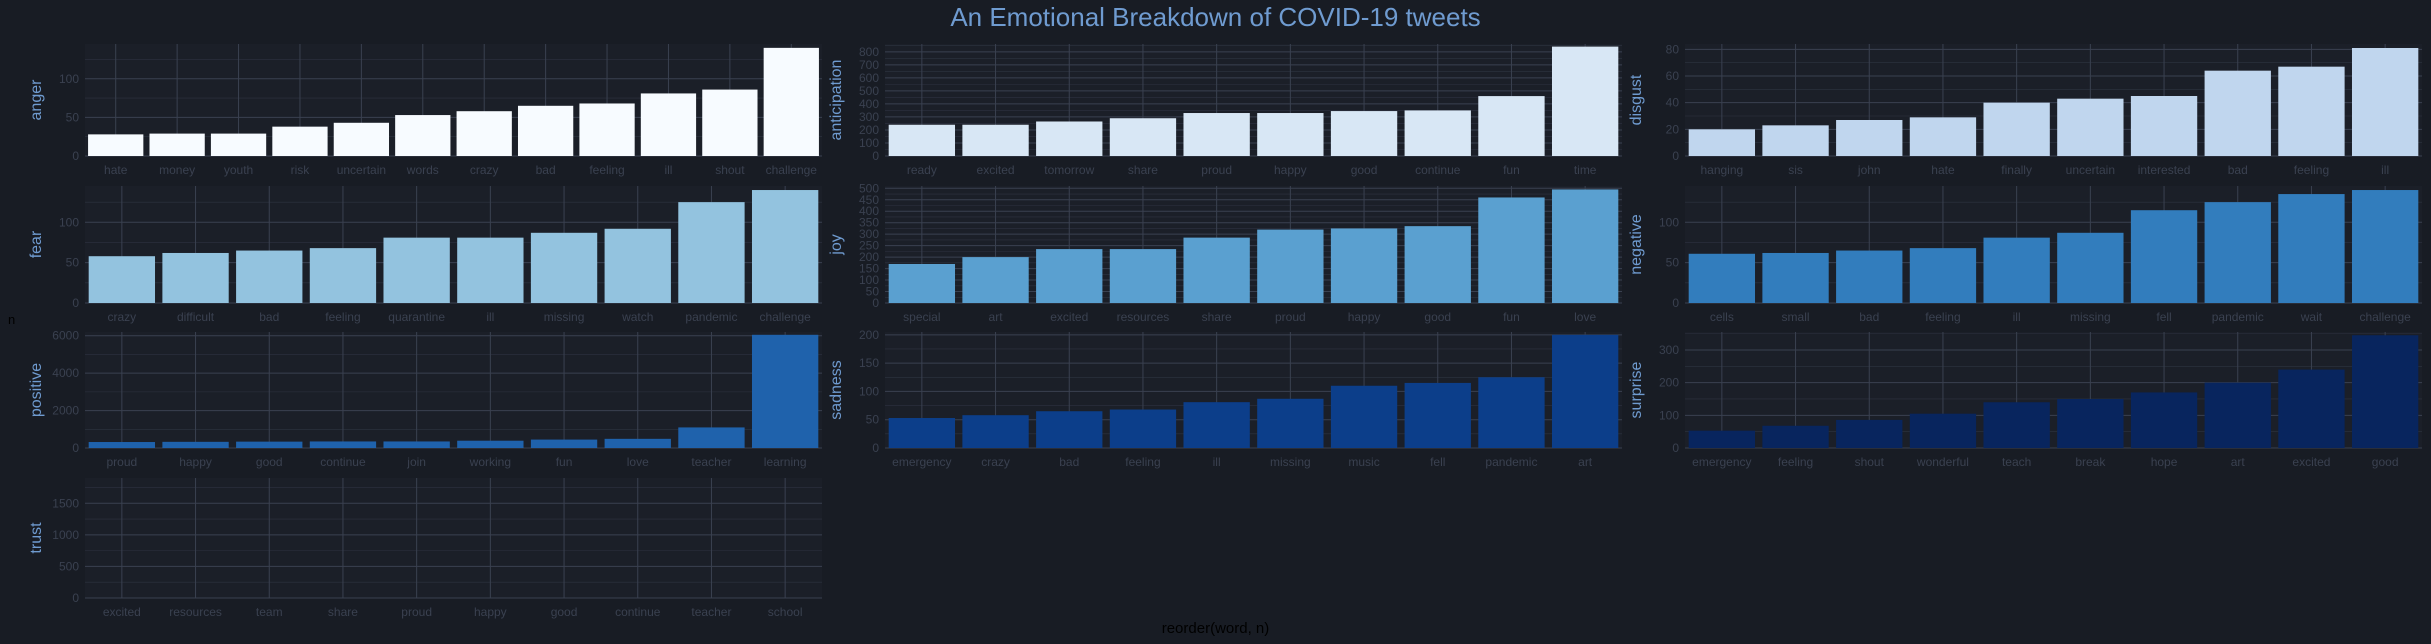 Image resolution: width=2431 pixels, height=644 pixels. Describe the element at coordinates (922, 170) in the screenshot. I see `x-tick-label: ready` at that location.